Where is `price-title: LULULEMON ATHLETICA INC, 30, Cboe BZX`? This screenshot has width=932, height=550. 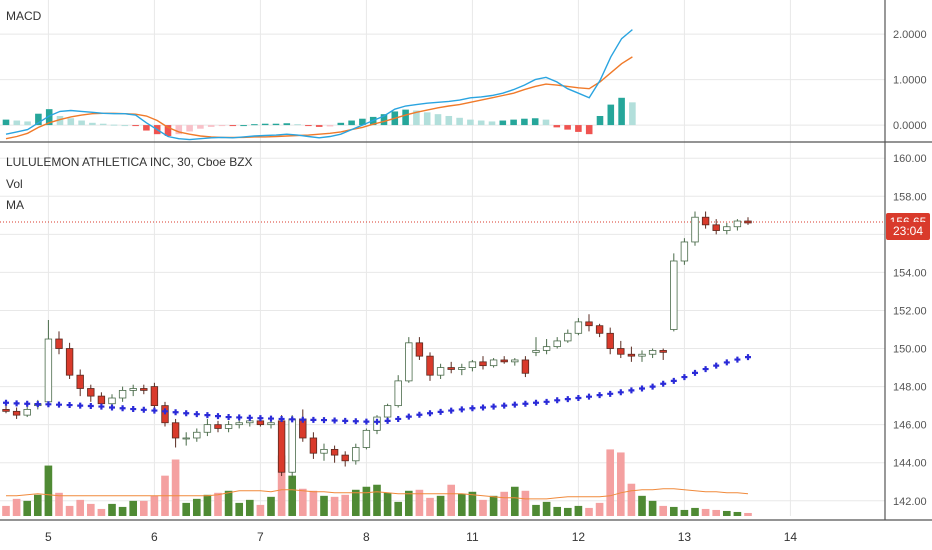 price-title: LULULEMON ATHLETICA INC, 30, Cboe BZX is located at coordinates (129, 162).